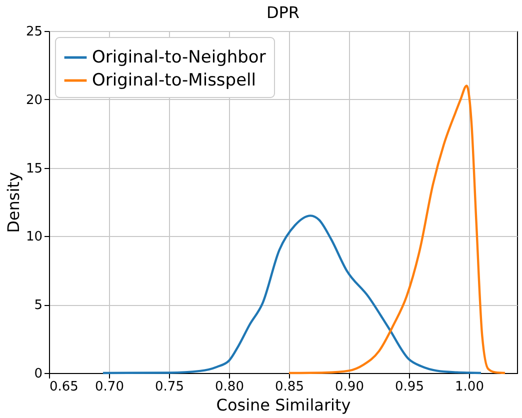  Describe the element at coordinates (179, 58) in the screenshot. I see `legend-label: Original-to-Neighbor` at that location.